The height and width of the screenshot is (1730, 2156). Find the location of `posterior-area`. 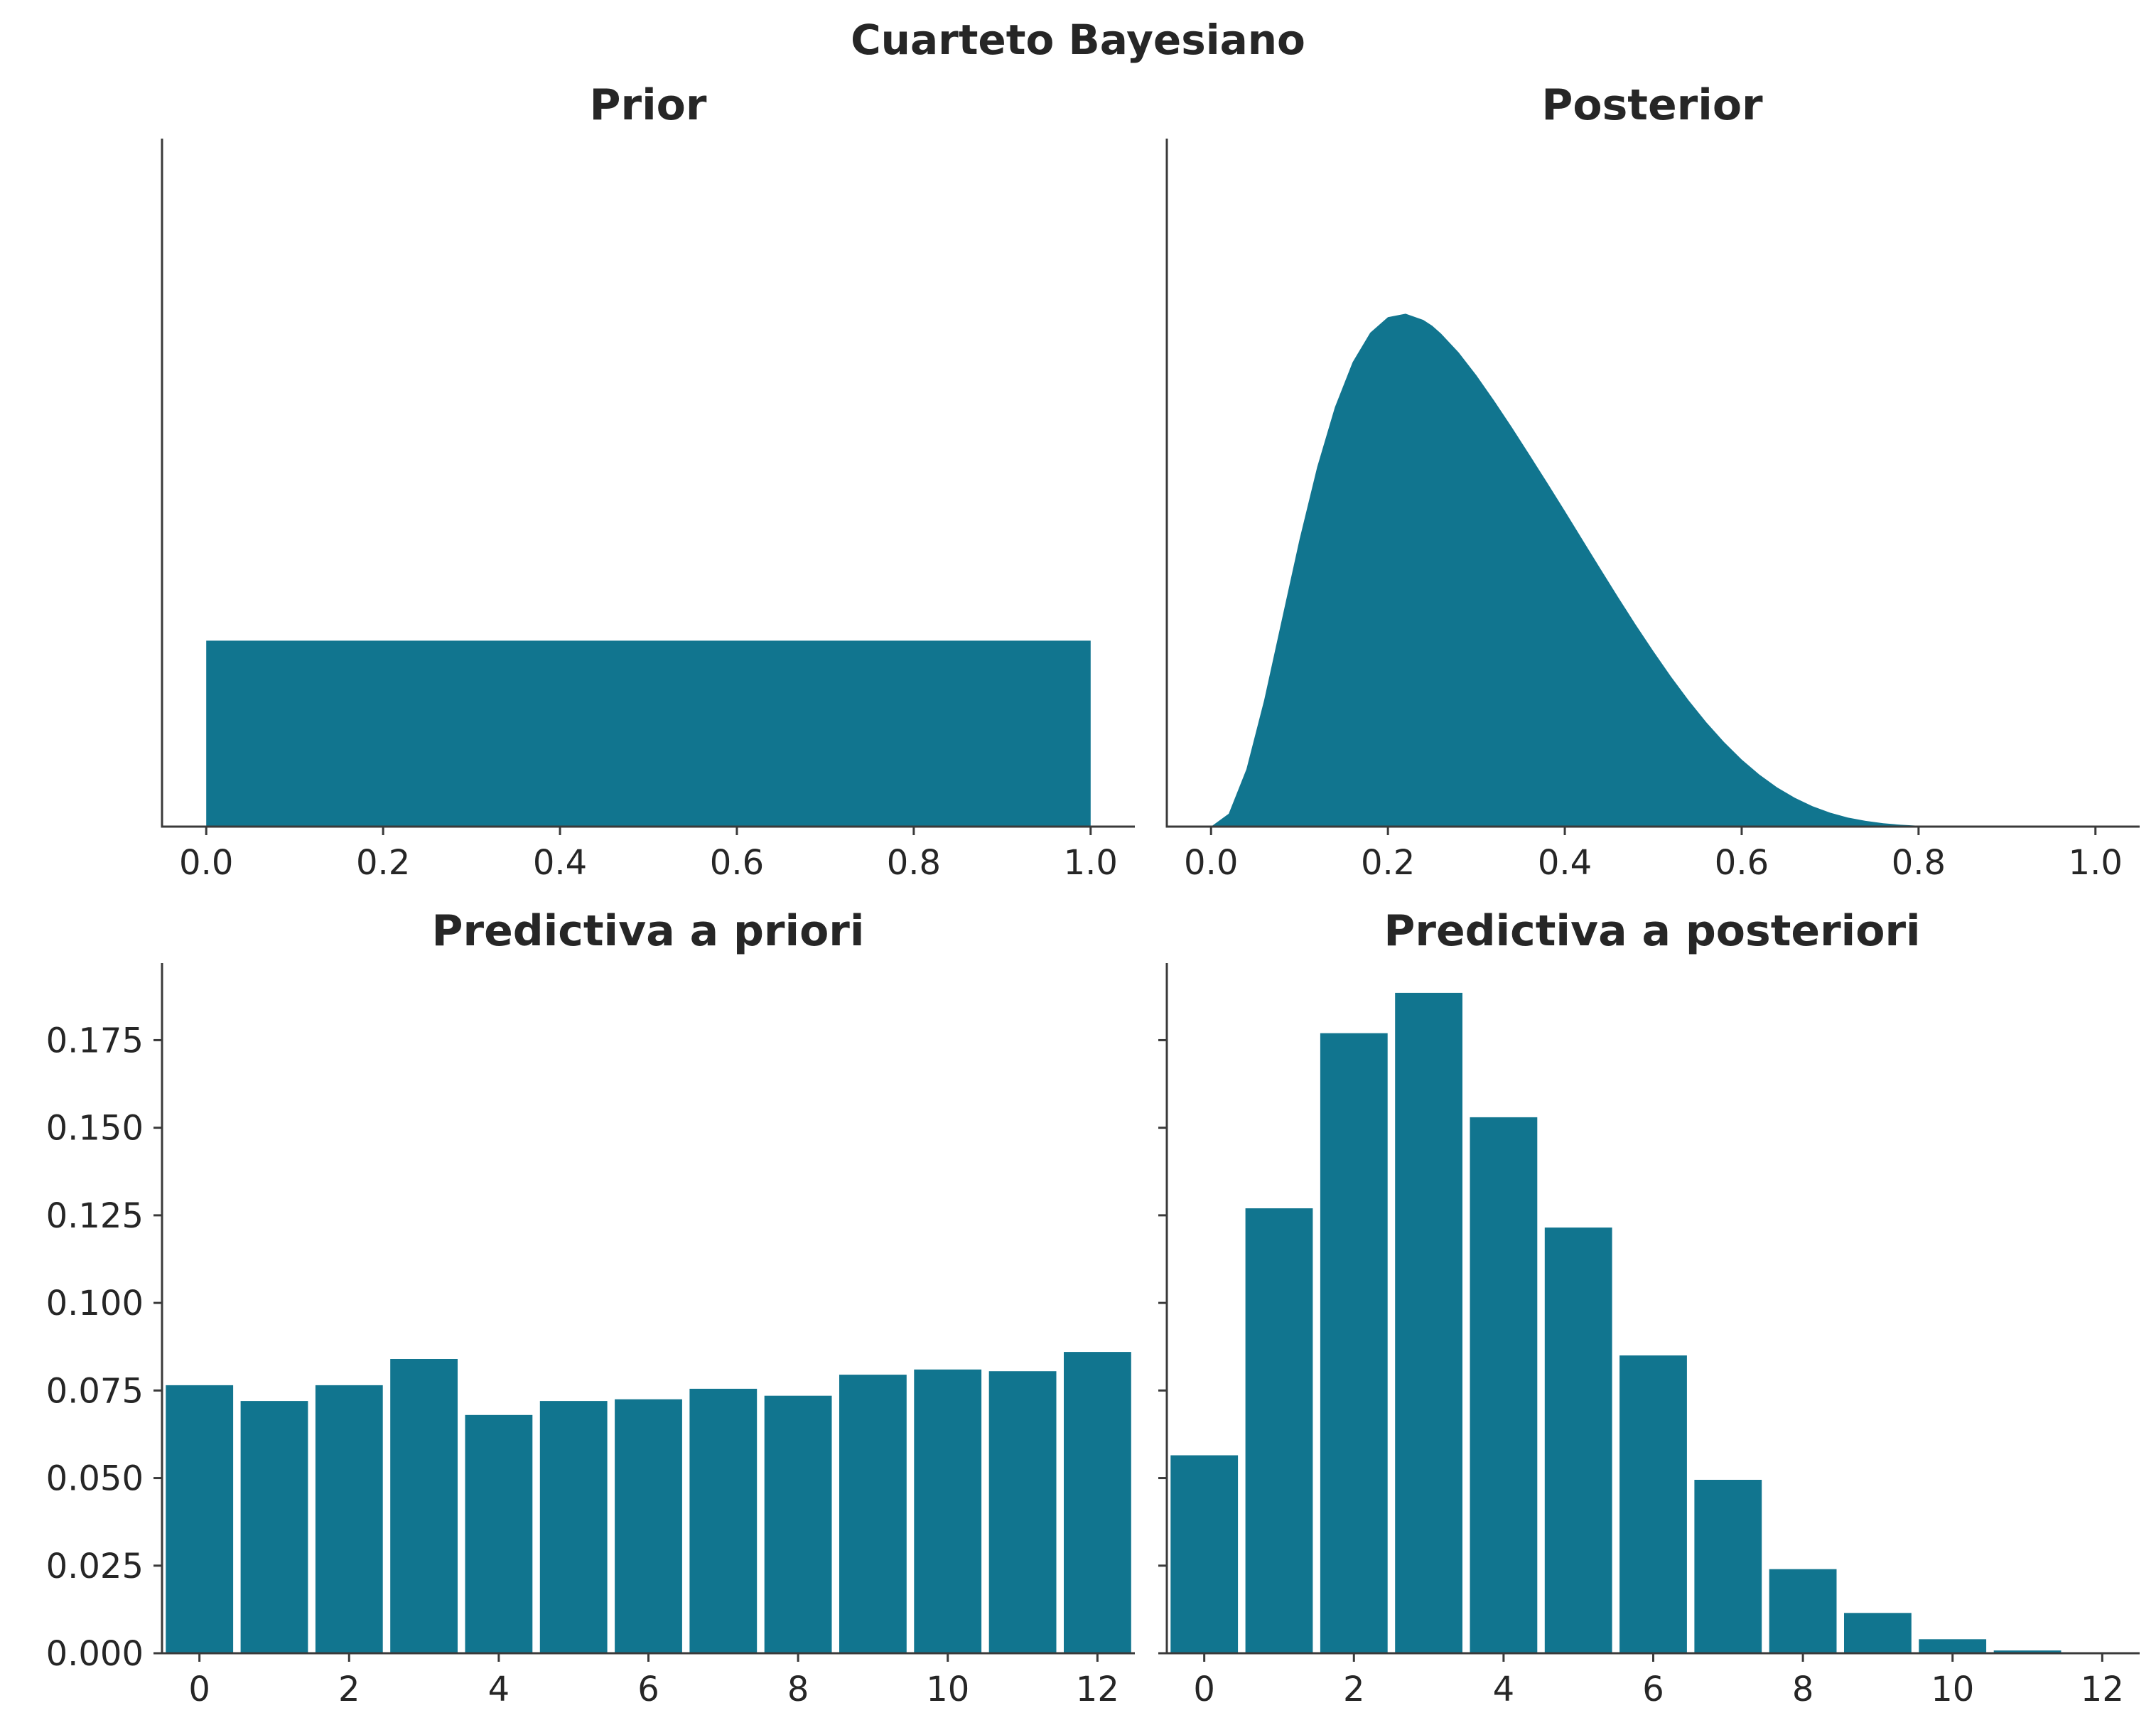

posterior-area is located at coordinates (1582, 570).